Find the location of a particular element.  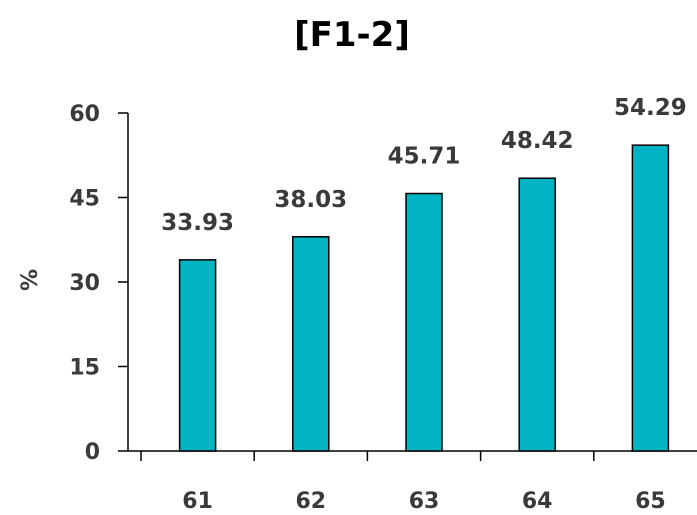

x-axis-ticks: 61 62 63 64 65 is located at coordinates (403, 482).